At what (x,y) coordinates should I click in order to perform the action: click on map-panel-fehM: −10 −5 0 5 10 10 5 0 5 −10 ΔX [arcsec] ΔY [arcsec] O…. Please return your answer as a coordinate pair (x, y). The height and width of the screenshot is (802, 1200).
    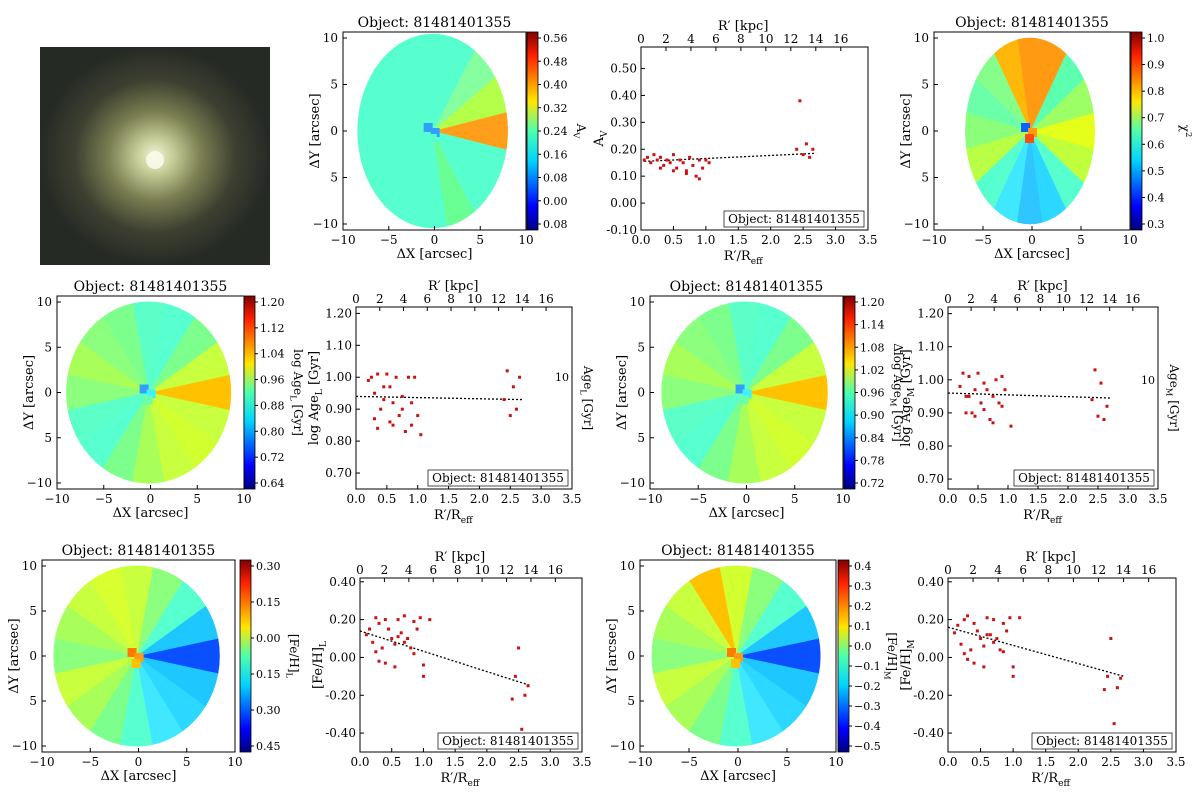
    Looking at the image, I should click on (752, 663).